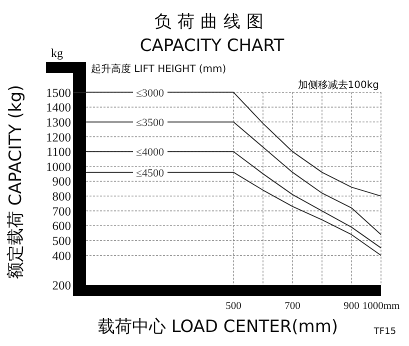 This screenshot has width=409, height=346. I want to click on series-label: ≤4000, so click(150, 152).